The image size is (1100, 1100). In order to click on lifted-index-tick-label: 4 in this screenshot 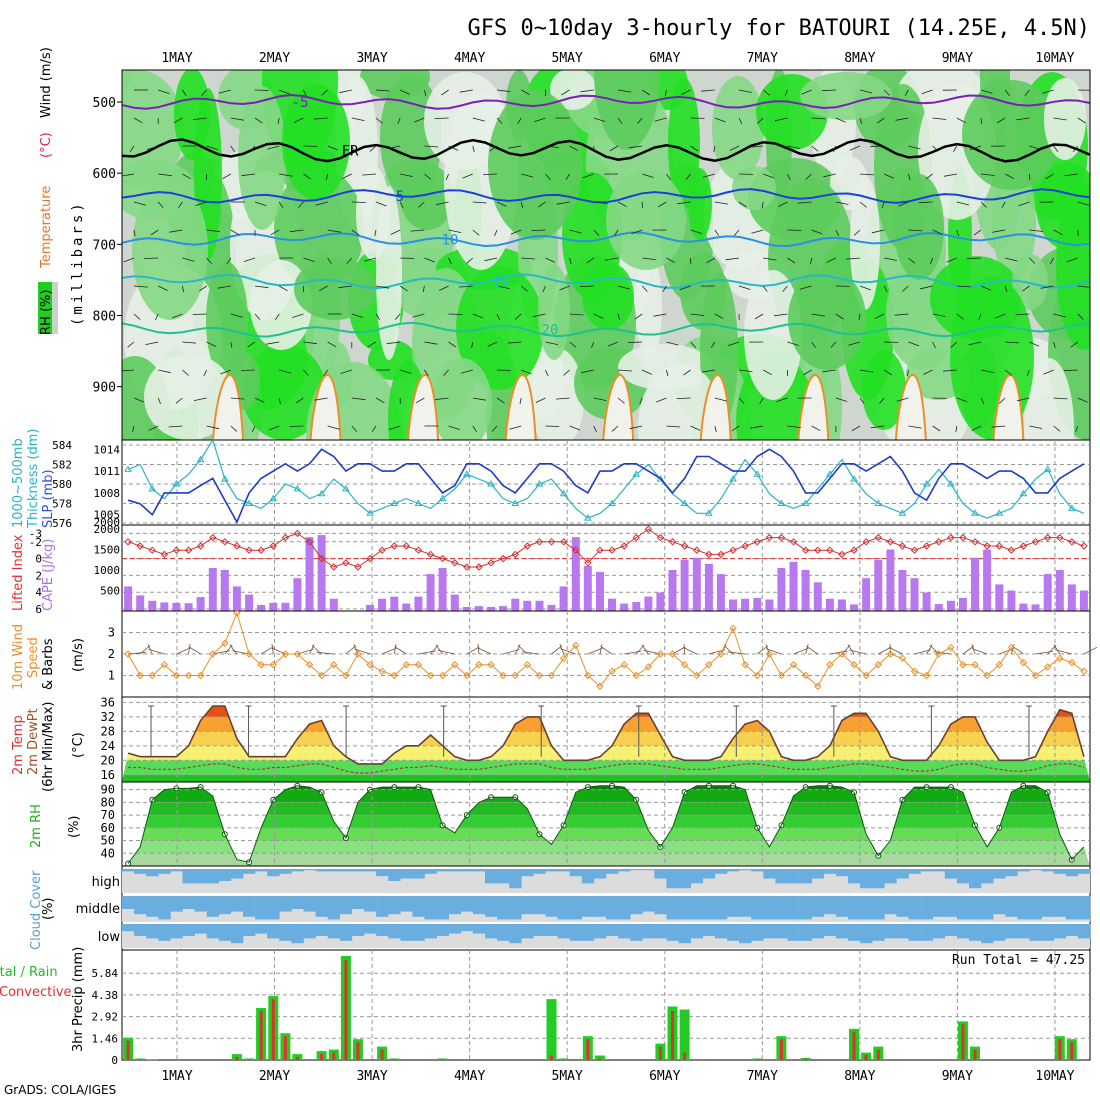, I will do `click(38, 592)`.